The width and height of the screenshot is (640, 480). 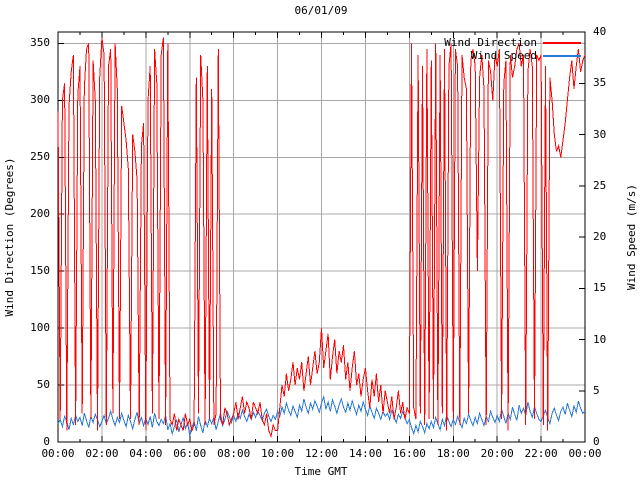 What do you see at coordinates (600, 83) in the screenshot?
I see `y-right-tick-label: 35` at bounding box center [600, 83].